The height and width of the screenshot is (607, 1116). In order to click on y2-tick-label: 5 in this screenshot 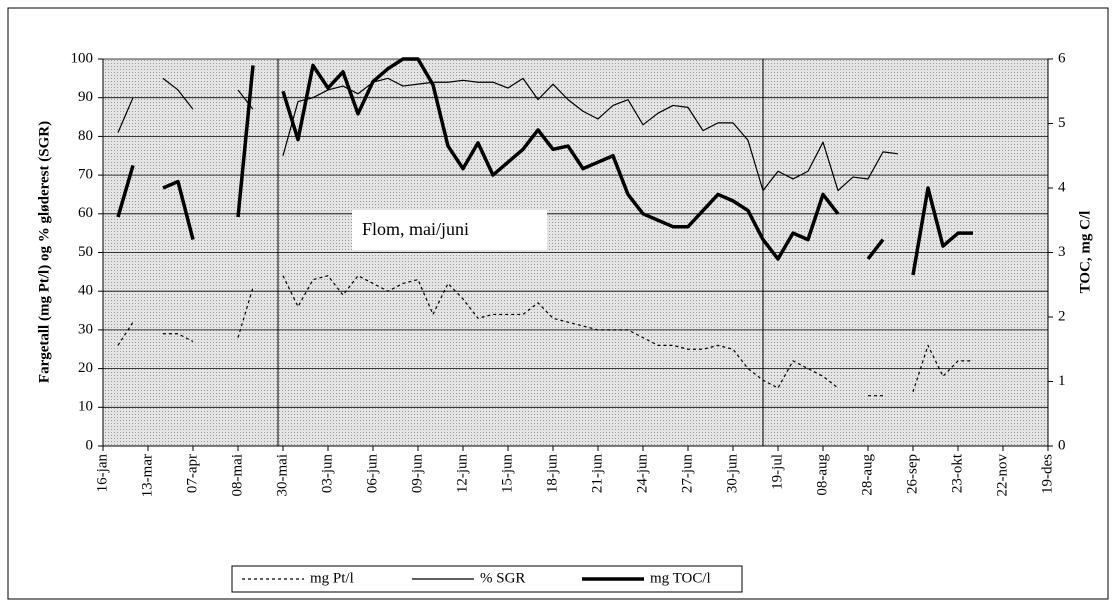, I will do `click(1062, 123)`.